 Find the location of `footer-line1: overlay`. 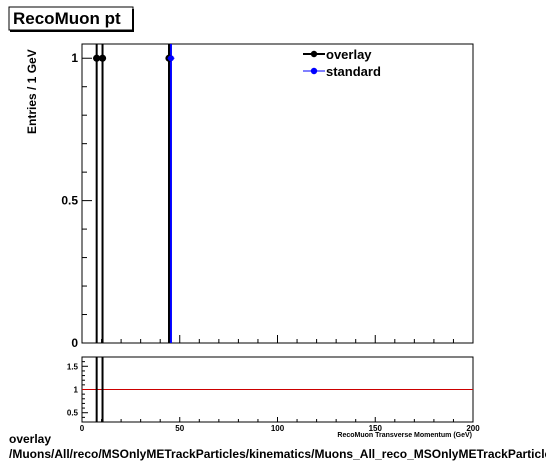

footer-line1: overlay is located at coordinates (30, 439).